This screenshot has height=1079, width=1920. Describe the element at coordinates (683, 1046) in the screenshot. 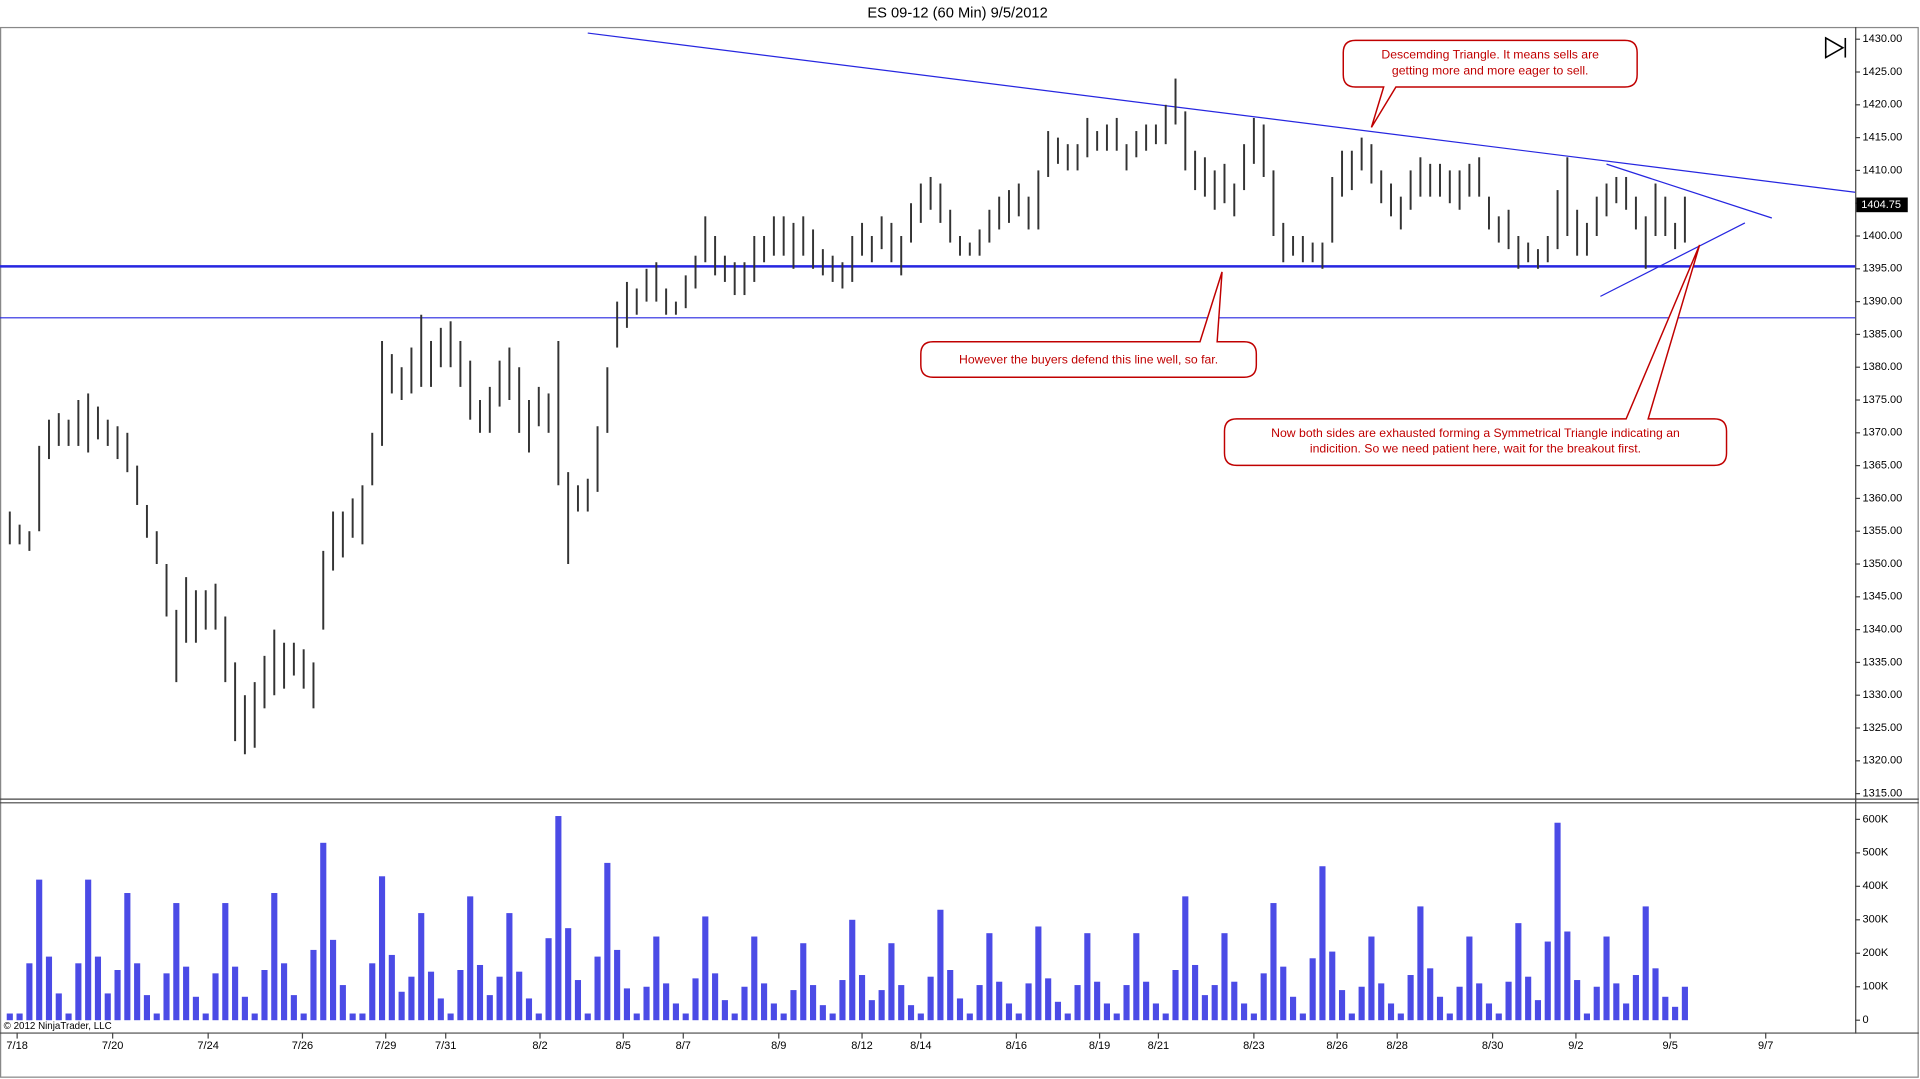

I see `x-tick-label: 8/7` at that location.